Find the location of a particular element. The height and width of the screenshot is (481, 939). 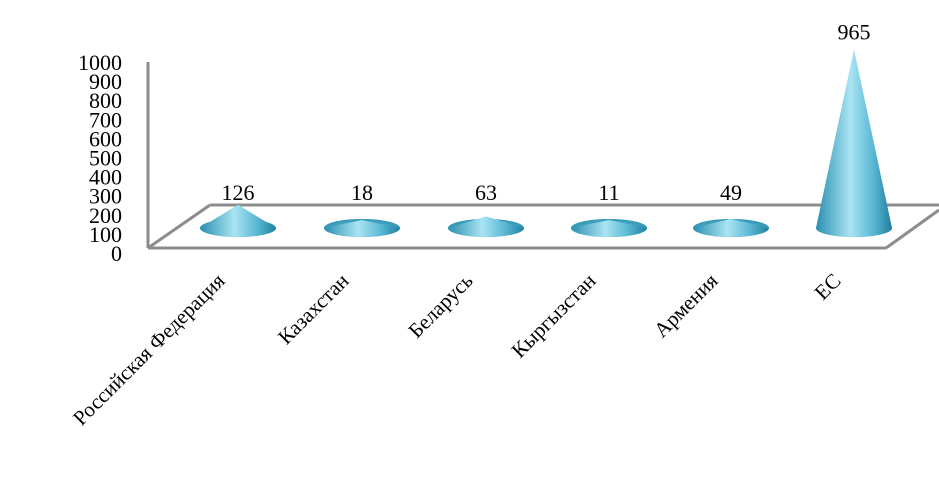

y-tick-label: 300 is located at coordinates (105, 196).